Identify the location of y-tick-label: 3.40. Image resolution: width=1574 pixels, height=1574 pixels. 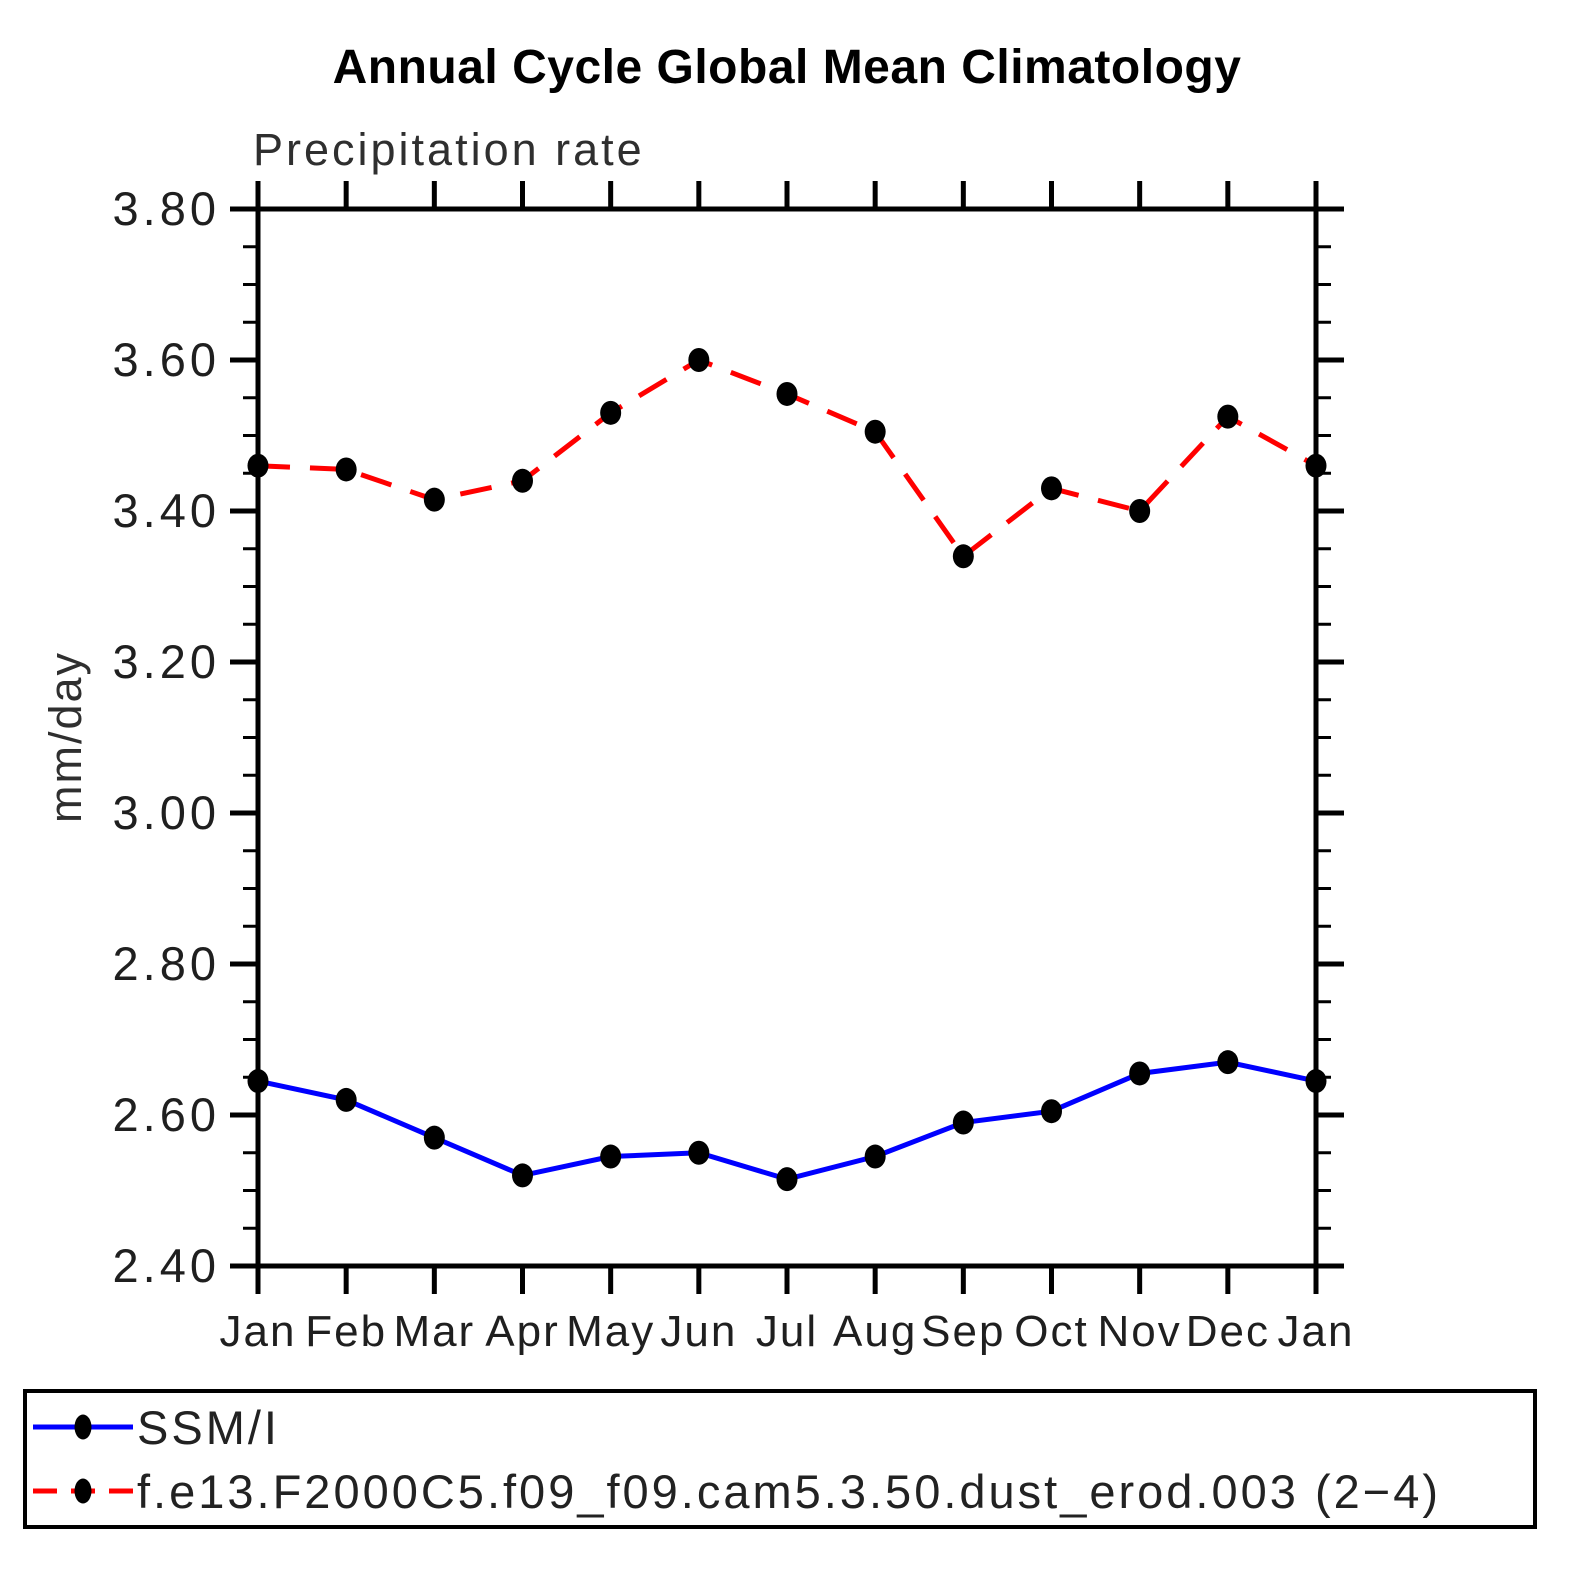
(166, 510).